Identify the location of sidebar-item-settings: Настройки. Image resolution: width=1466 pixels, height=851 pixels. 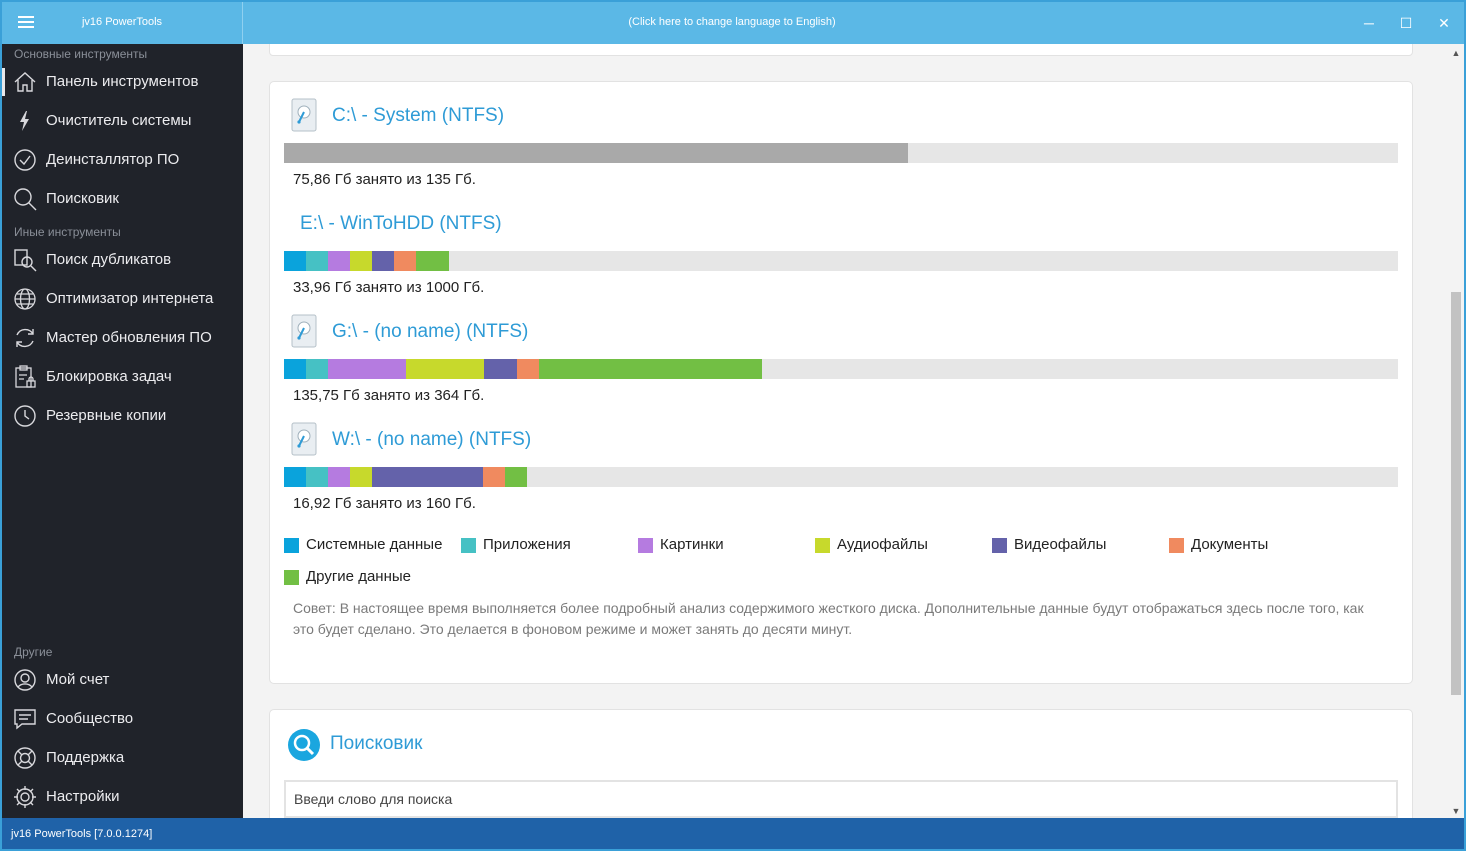
(122, 797).